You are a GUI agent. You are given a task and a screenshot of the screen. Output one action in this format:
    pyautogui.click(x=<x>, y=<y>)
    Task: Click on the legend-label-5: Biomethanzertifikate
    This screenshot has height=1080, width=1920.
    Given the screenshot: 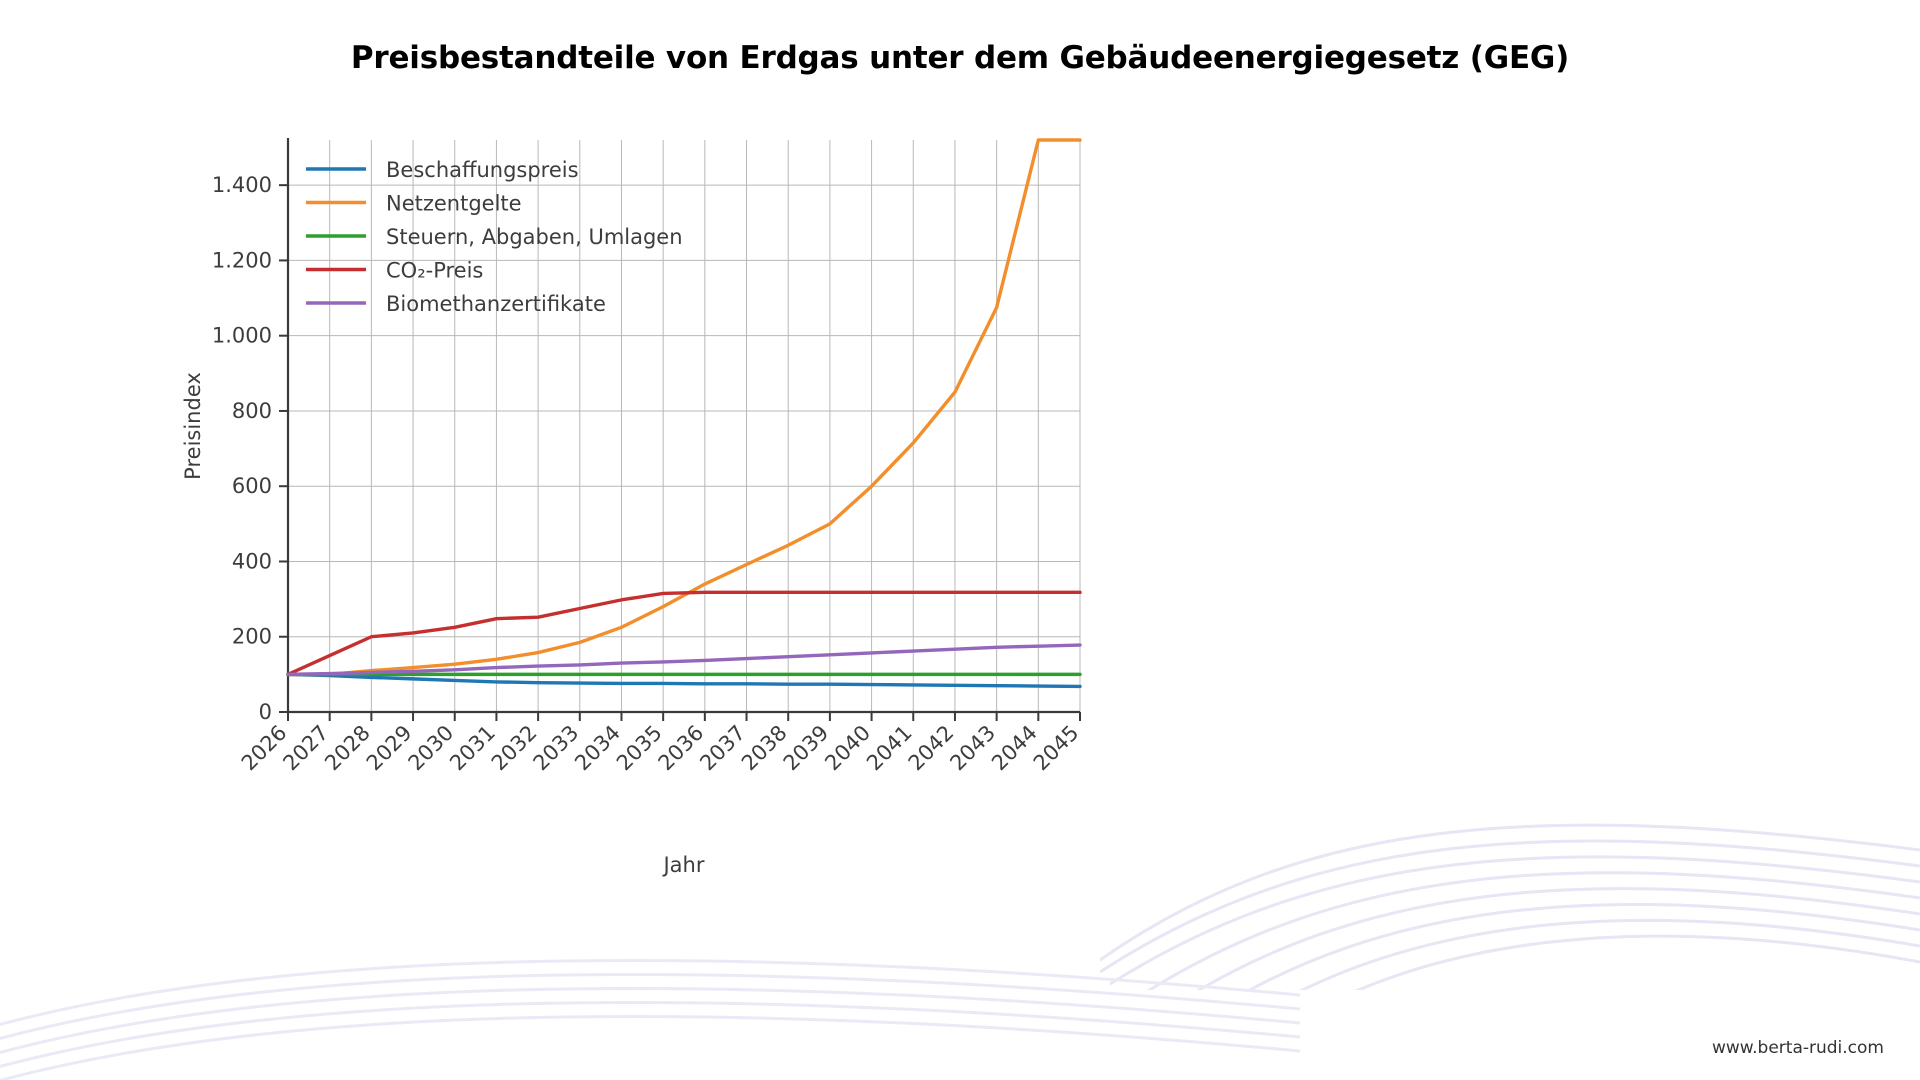 What is the action you would take?
    pyautogui.click(x=496, y=304)
    